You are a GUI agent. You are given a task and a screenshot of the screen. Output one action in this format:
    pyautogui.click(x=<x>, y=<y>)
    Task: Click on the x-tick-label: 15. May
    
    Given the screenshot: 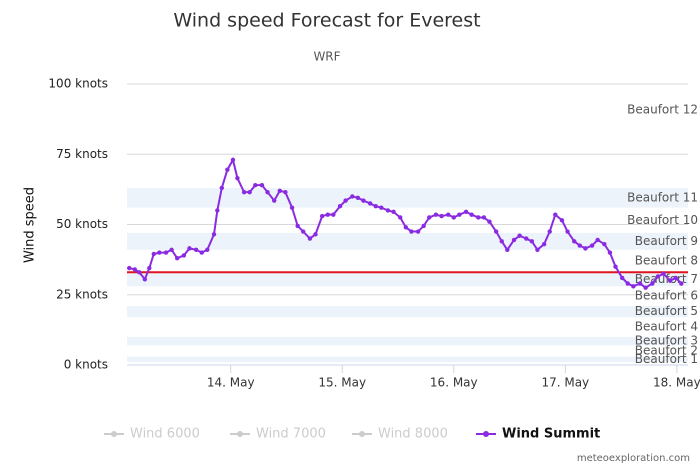 What is the action you would take?
    pyautogui.click(x=342, y=383)
    